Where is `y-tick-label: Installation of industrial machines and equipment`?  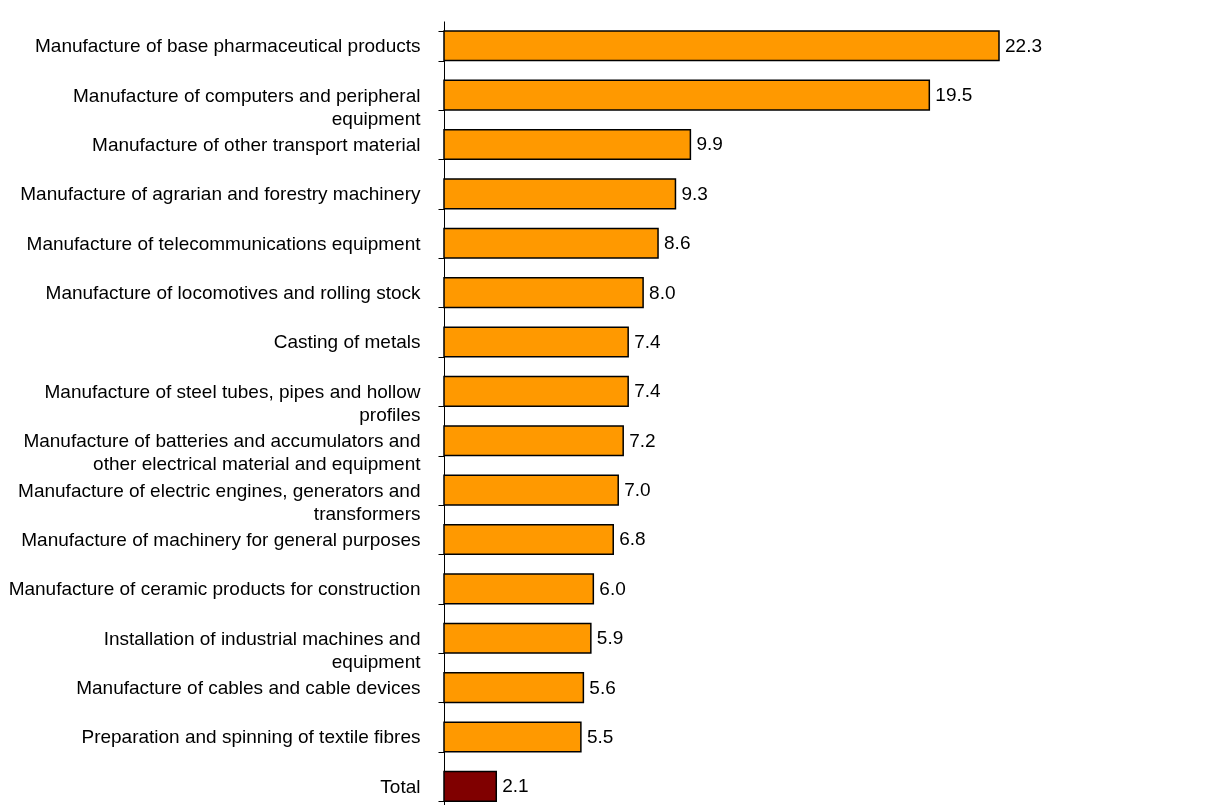
y-tick-label: Installation of industrial machines and equipment is located at coordinates (262, 649).